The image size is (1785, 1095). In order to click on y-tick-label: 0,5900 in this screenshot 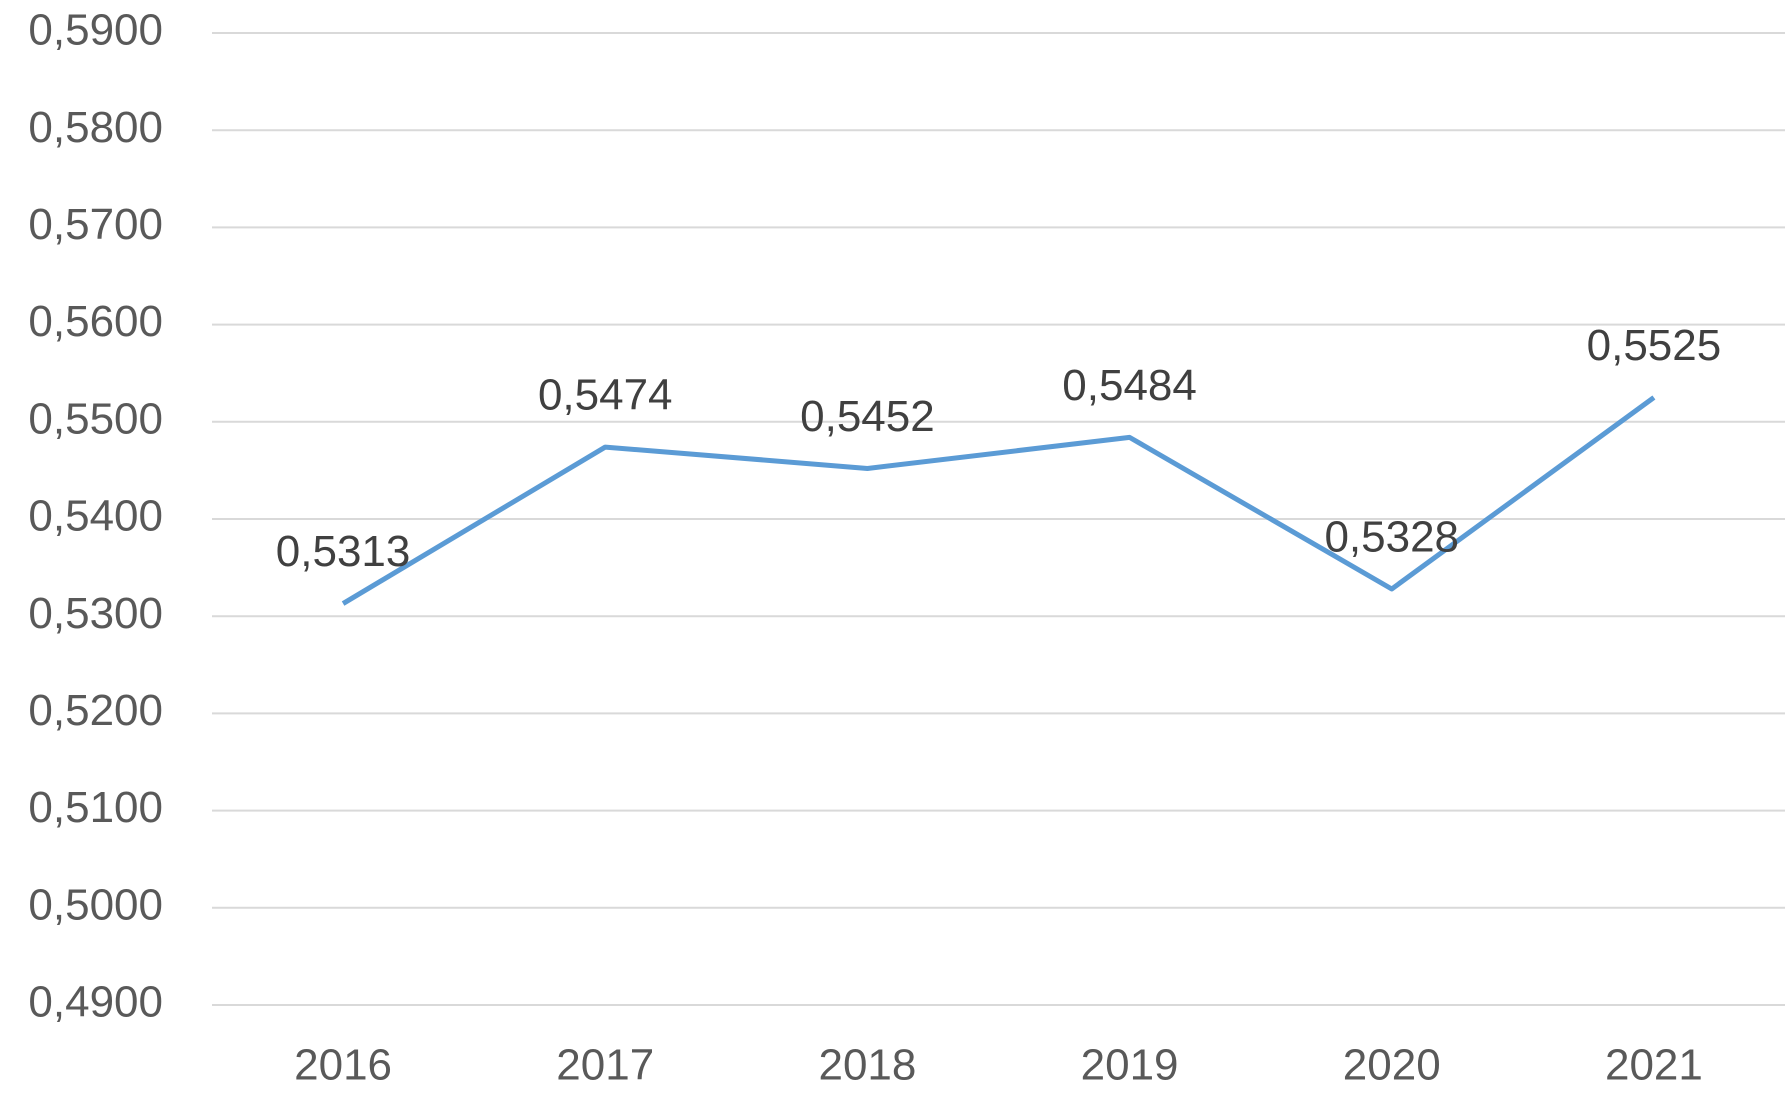, I will do `click(95, 30)`.